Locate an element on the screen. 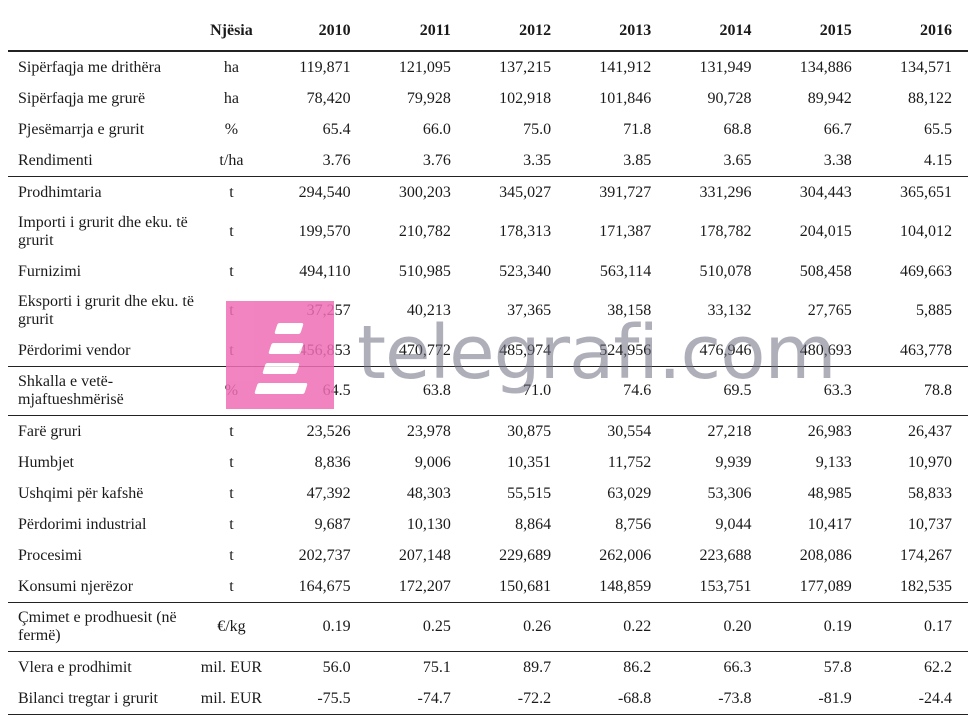  row-unit: €/kg is located at coordinates (231, 627).